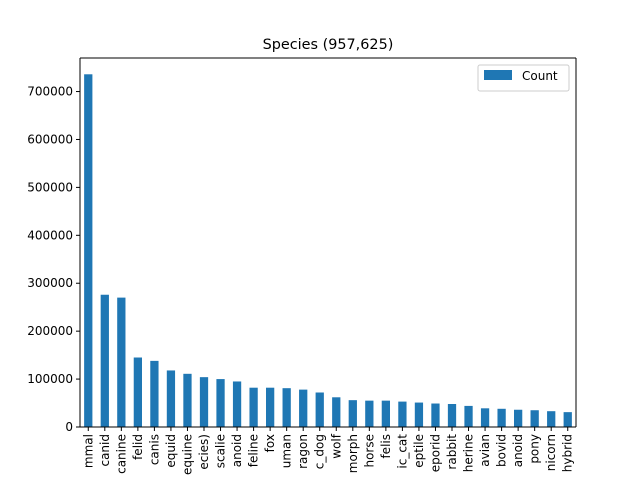 The width and height of the screenshot is (640, 480). Describe the element at coordinates (568, 453) in the screenshot. I see `x-tick-label: hybrid` at that location.